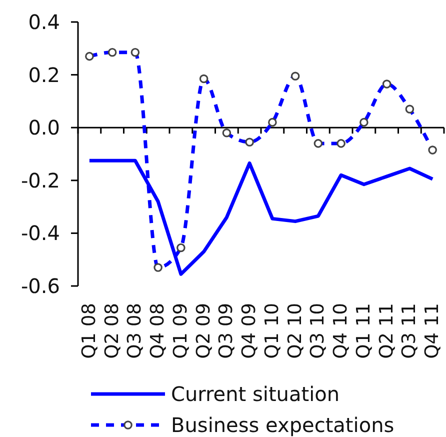 The height and width of the screenshot is (437, 446). What do you see at coordinates (203, 331) in the screenshot?
I see `x-tick-label: Q2 09` at bounding box center [203, 331].